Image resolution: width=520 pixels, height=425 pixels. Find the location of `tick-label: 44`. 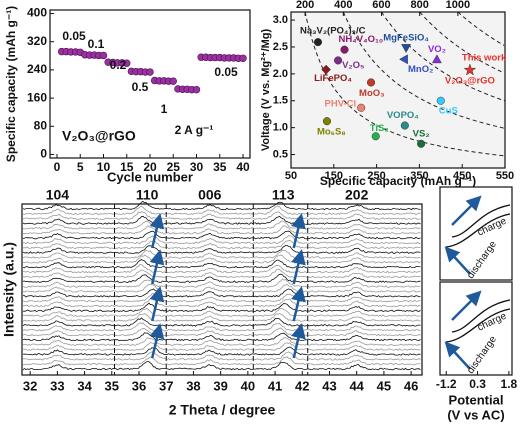

tick-label: 44 is located at coordinates (356, 385).